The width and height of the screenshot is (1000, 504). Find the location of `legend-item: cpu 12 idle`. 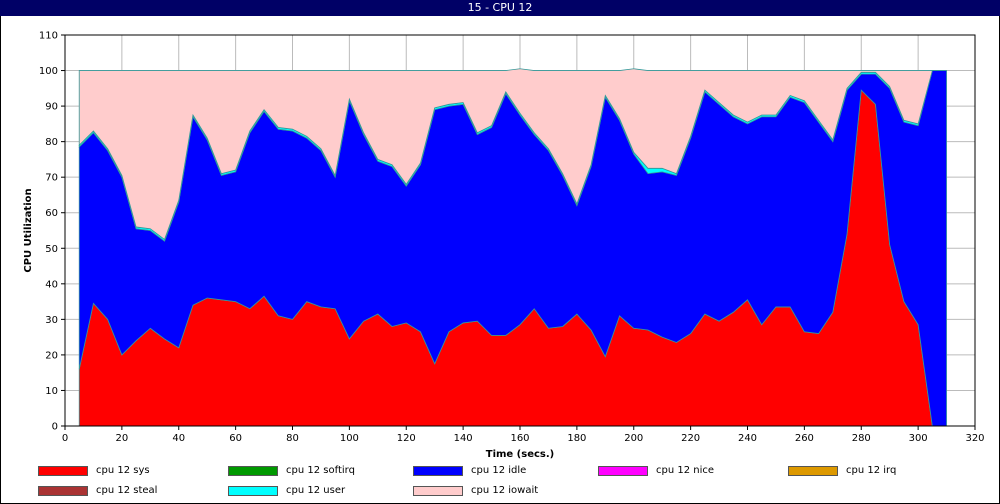

legend-item: cpu 12 idle is located at coordinates (503, 471).